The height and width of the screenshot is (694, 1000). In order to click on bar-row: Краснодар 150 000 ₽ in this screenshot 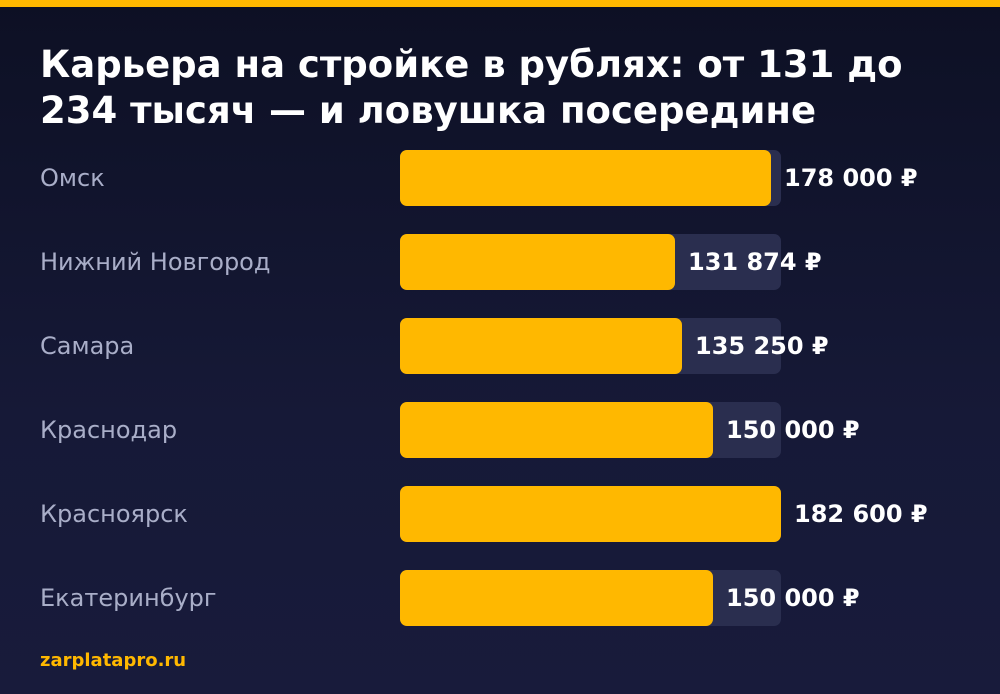, I will do `click(500, 430)`.